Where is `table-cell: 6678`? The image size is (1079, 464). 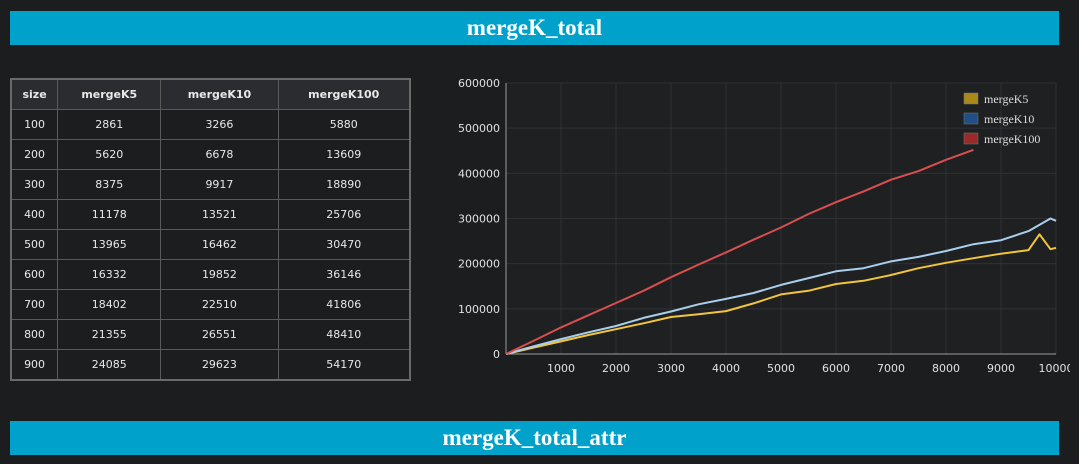
table-cell: 6678 is located at coordinates (219, 154).